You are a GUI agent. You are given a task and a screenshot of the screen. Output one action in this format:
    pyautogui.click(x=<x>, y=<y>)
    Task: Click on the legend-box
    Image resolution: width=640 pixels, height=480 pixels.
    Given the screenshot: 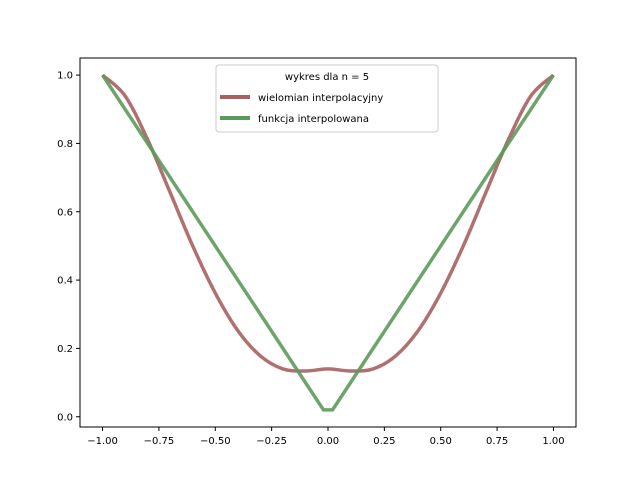 What is the action you would take?
    pyautogui.click(x=327, y=98)
    